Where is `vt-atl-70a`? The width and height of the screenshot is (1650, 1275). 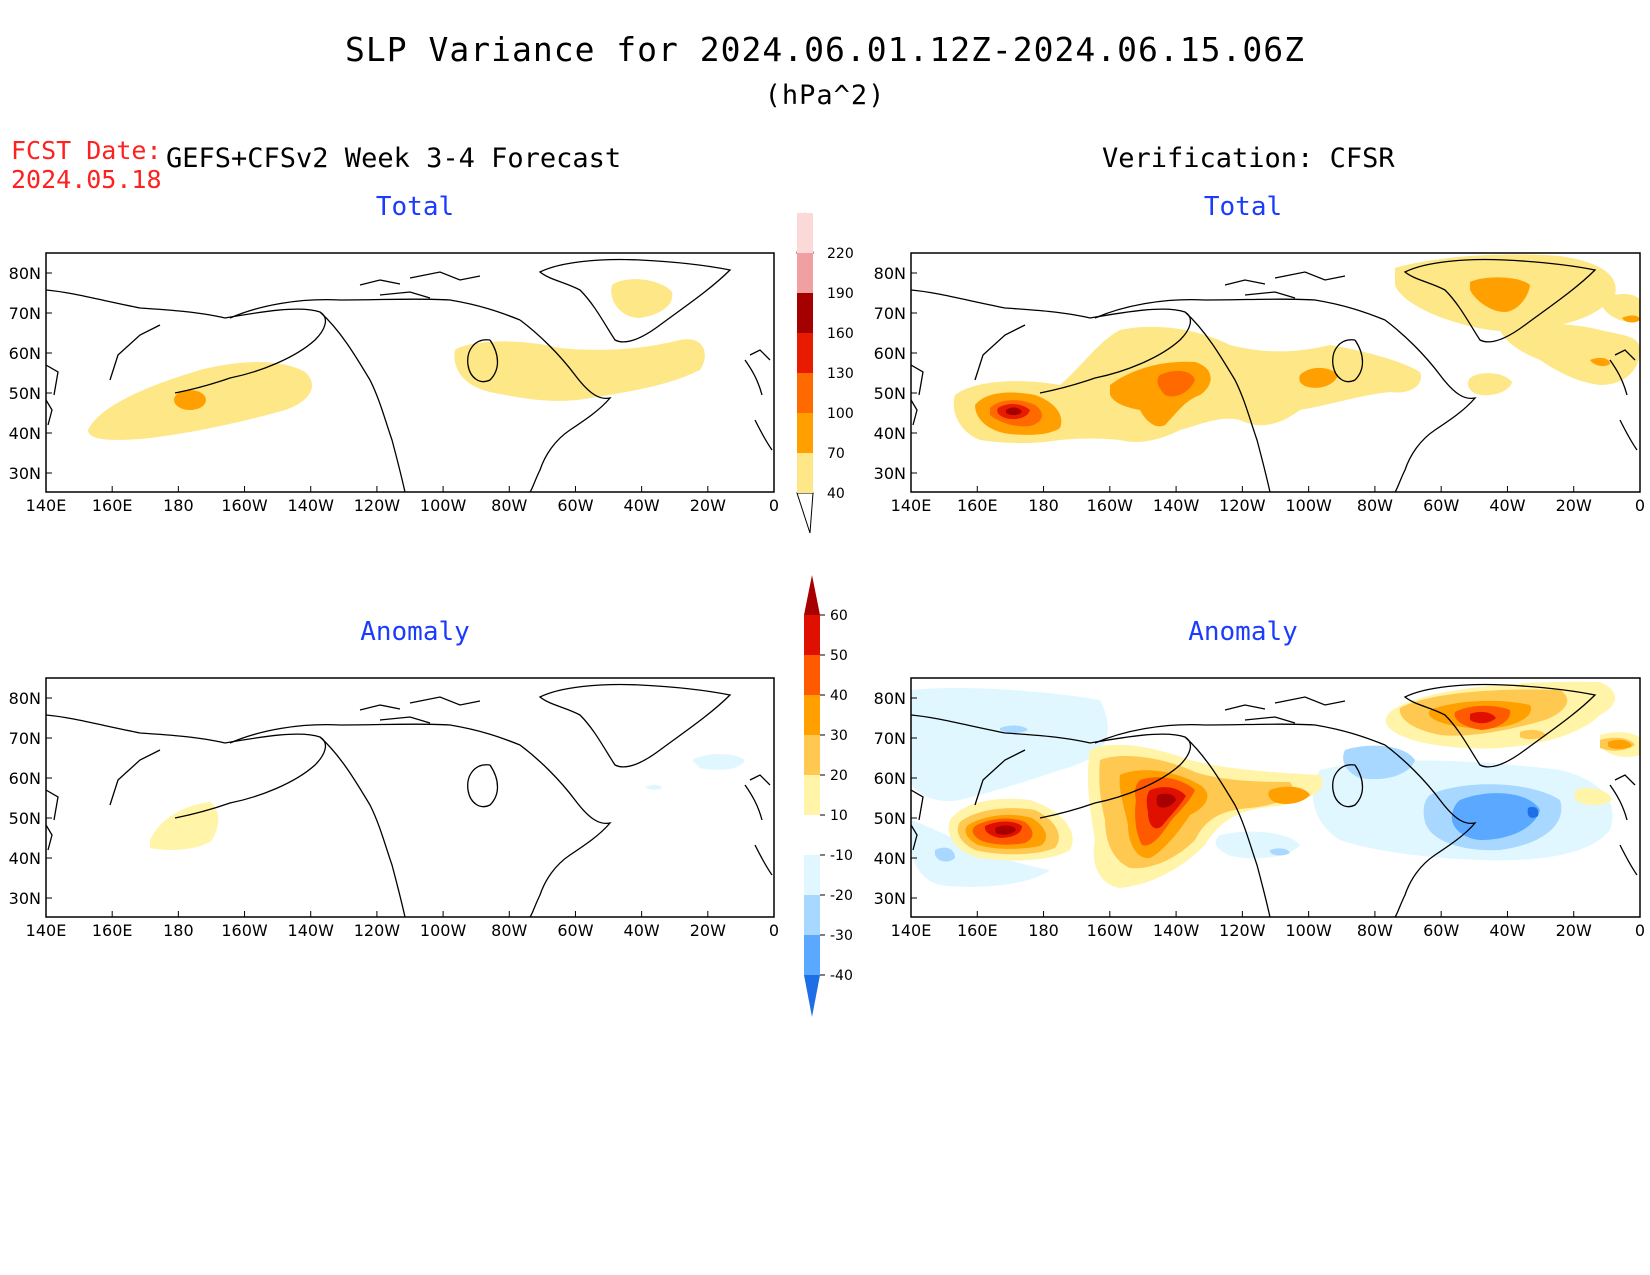 vt-atl-70a is located at coordinates (1631, 319).